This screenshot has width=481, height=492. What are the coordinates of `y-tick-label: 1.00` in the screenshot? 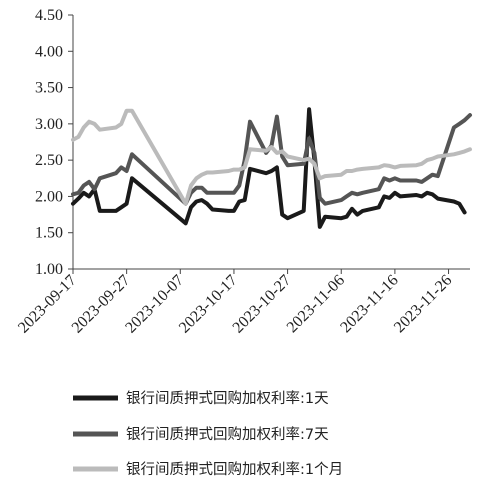 It's located at (49, 269).